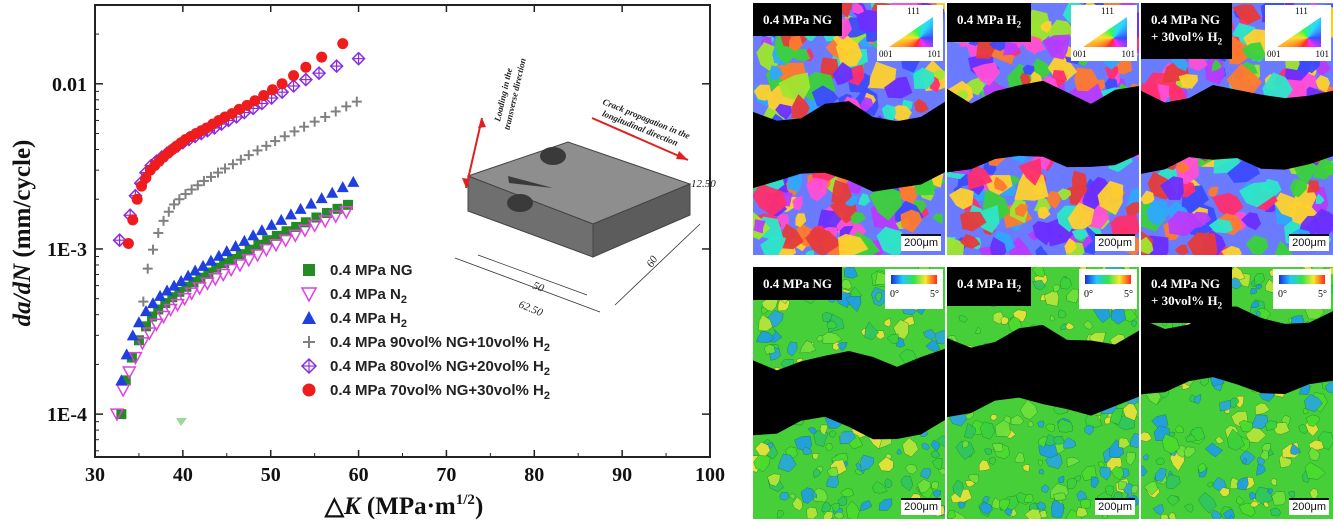 This screenshot has height=526, width=1333. What do you see at coordinates (1237, 129) in the screenshot?
I see `ebsd-map-panel: 0.4 MPa NG + 30vol% H2 111 001 101 200μm` at bounding box center [1237, 129].